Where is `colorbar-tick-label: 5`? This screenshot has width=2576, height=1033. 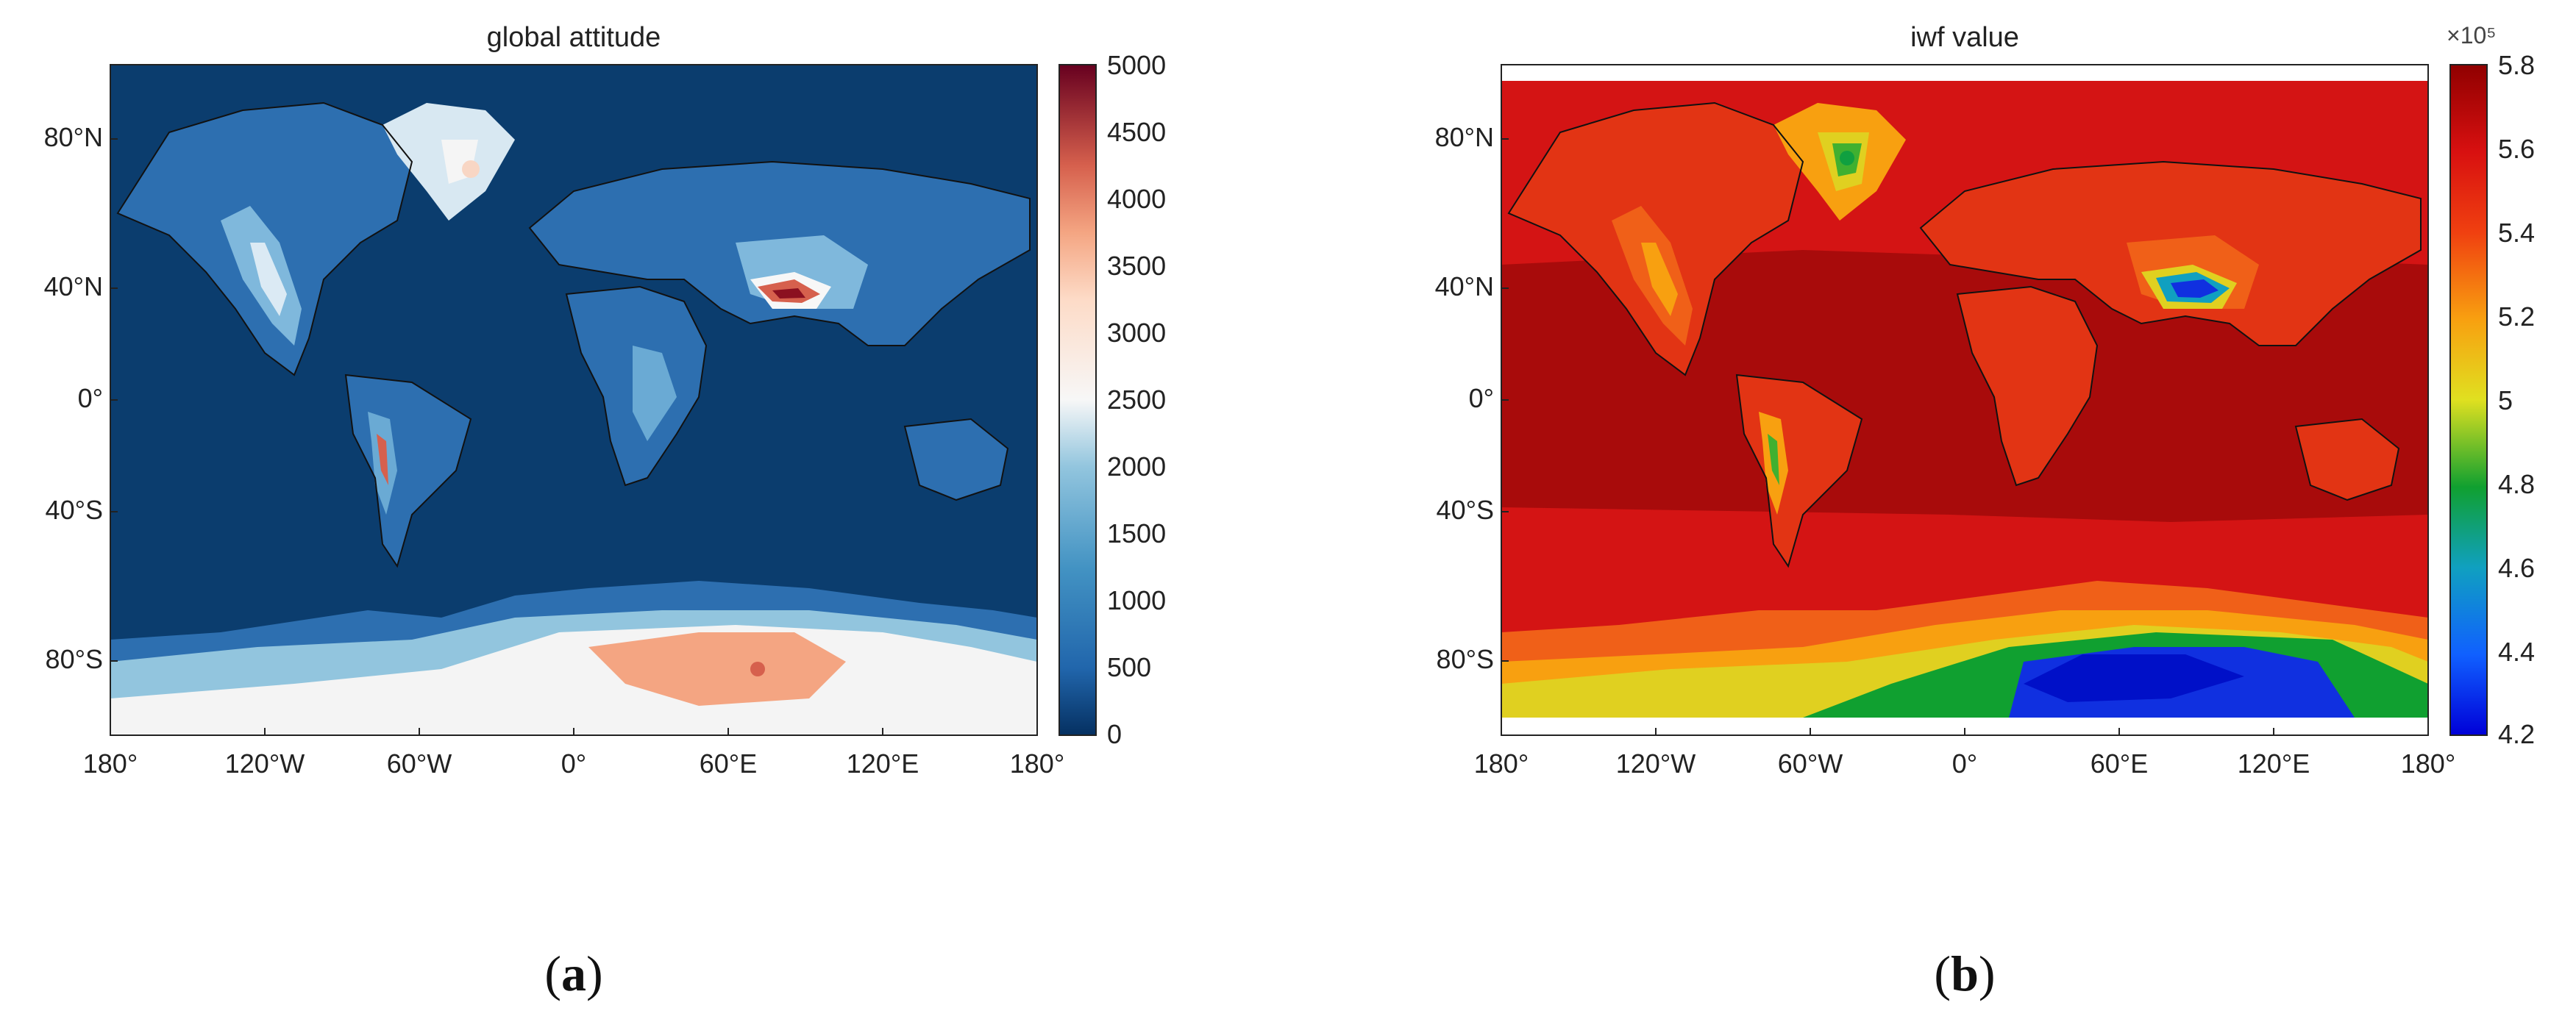 colorbar-tick-label: 5 is located at coordinates (2505, 400).